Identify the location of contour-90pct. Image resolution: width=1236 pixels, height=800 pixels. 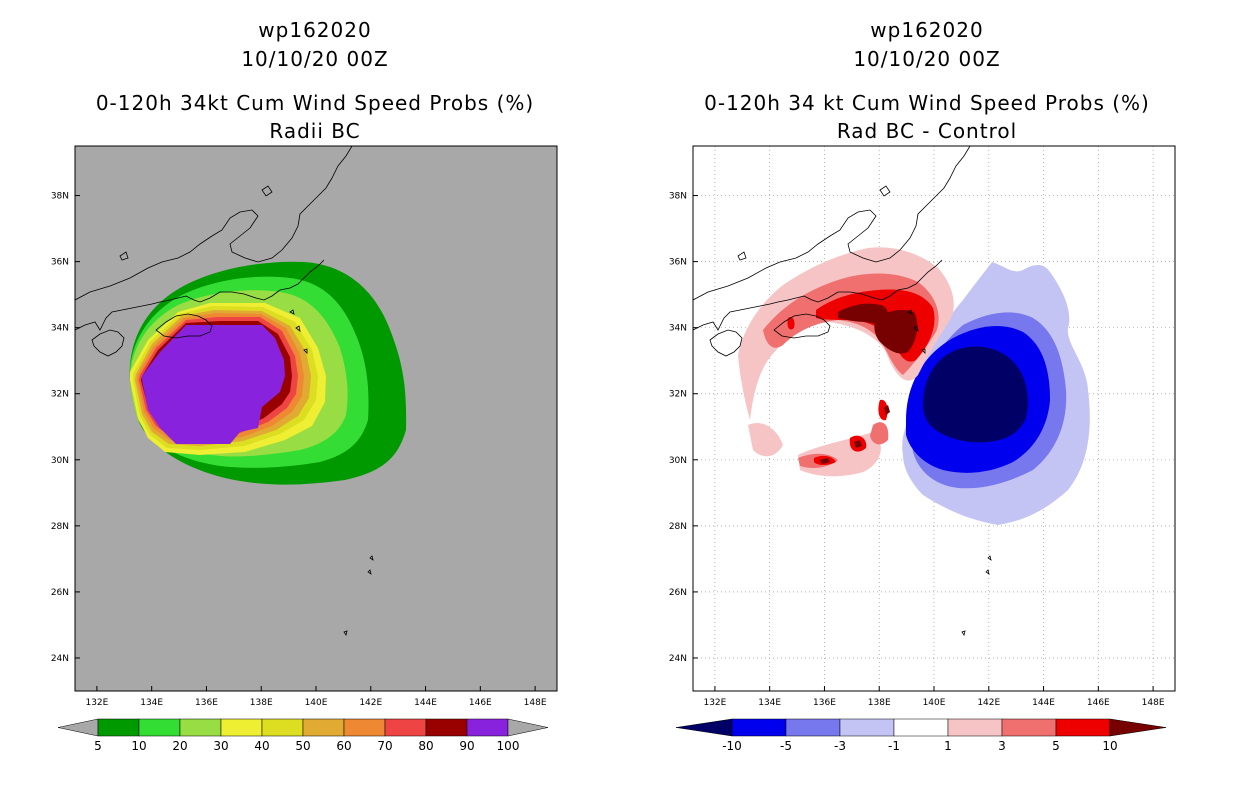
(213, 384).